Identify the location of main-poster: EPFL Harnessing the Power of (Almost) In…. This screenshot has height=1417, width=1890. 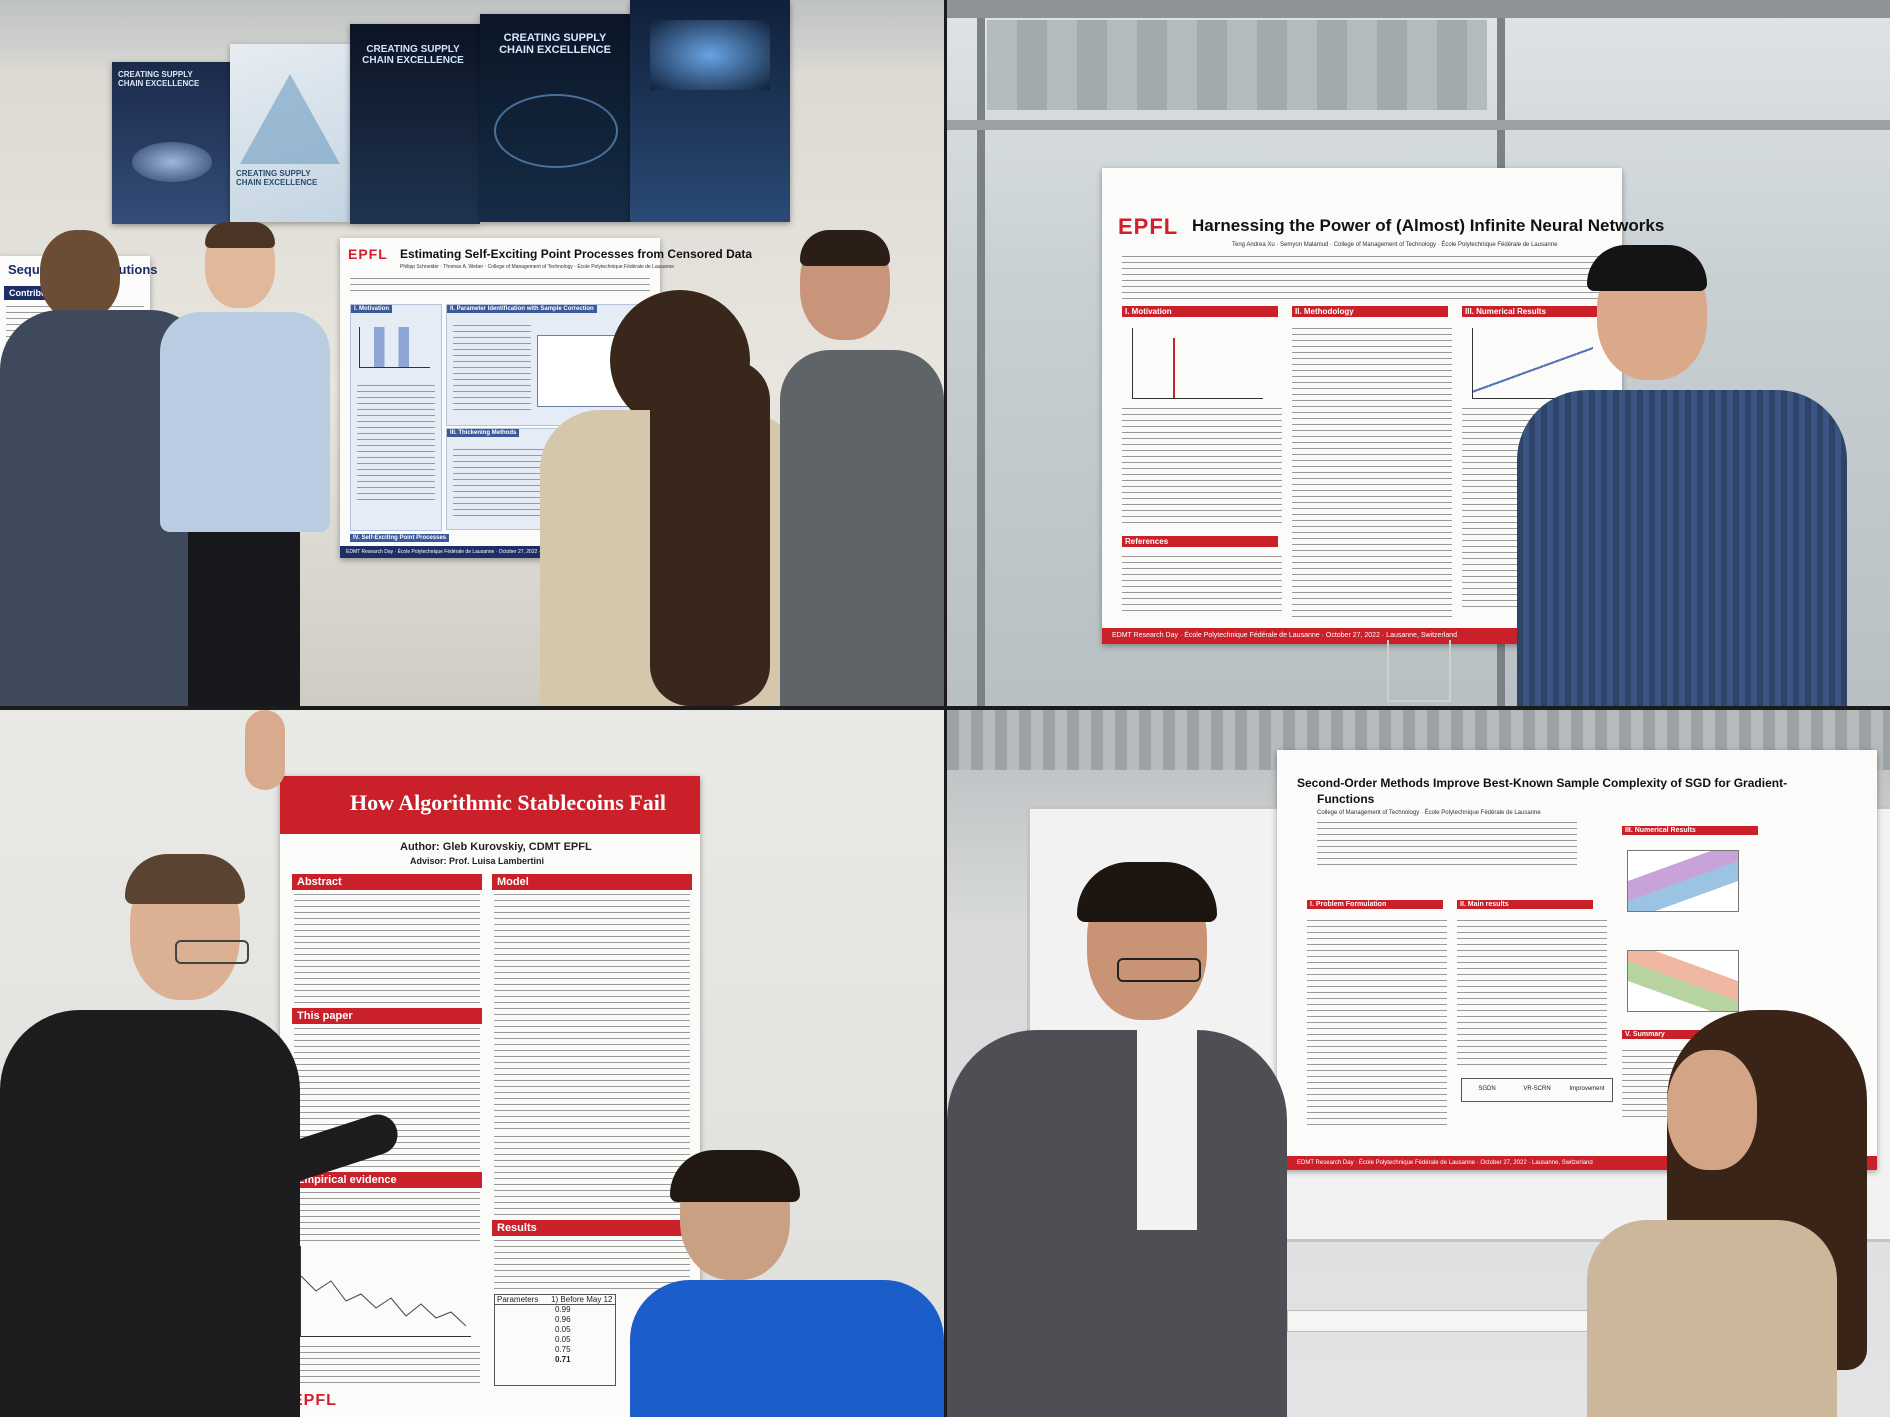
(1383, 406).